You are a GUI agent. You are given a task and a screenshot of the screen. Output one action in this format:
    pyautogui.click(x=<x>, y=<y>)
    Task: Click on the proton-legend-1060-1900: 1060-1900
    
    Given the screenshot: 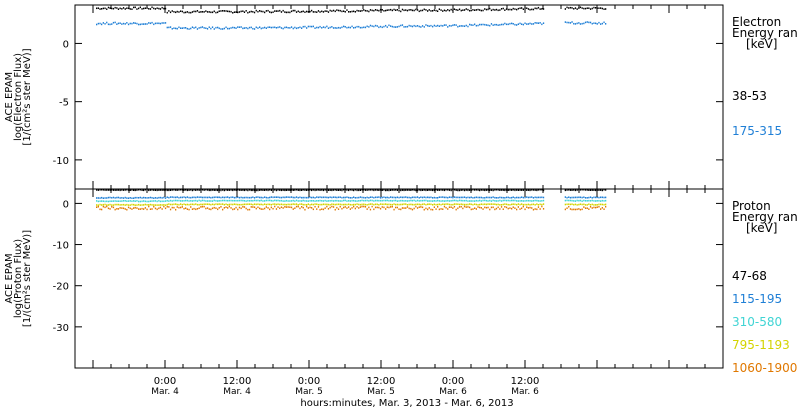 What is the action you would take?
    pyautogui.click(x=764, y=368)
    